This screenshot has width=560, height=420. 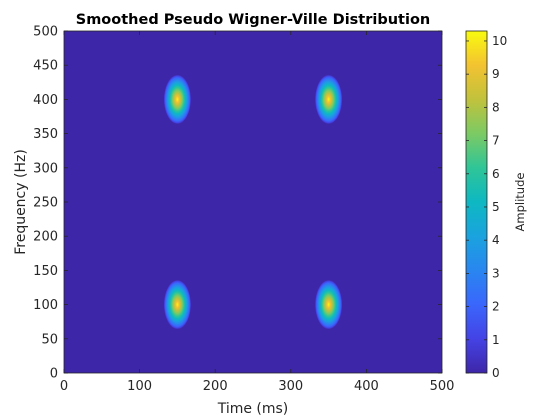 I want to click on x-tick-label: 200, so click(x=215, y=386).